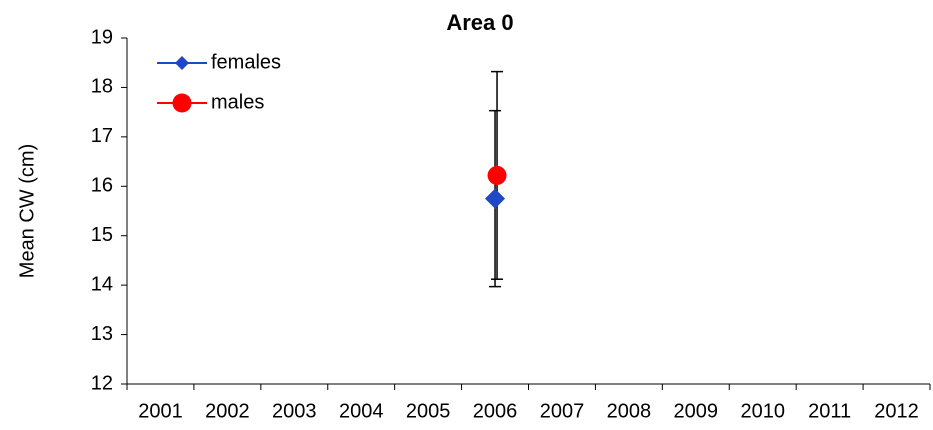 Image resolution: width=933 pixels, height=430 pixels. What do you see at coordinates (102, 235) in the screenshot?
I see `y-tick-label: 15` at bounding box center [102, 235].